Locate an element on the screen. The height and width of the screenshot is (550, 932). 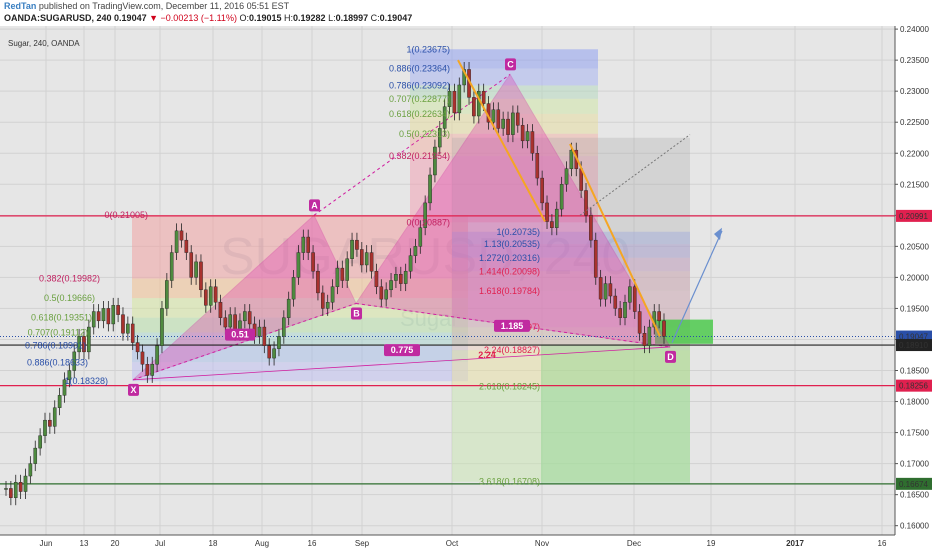
time-tick-label: Sep is located at coordinates (362, 543).